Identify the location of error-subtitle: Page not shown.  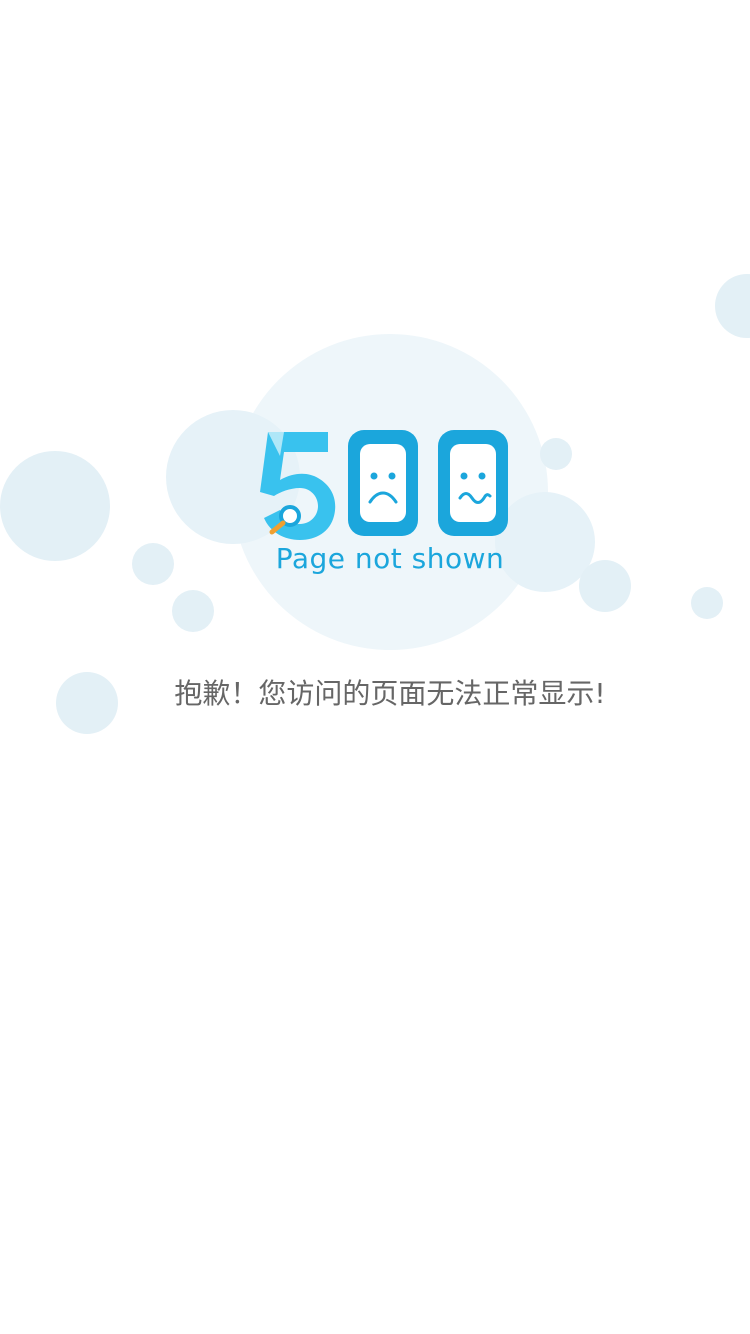
(390, 558).